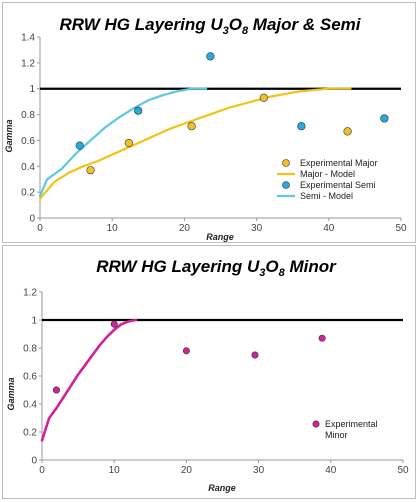  What do you see at coordinates (222, 488) in the screenshot?
I see `chart-2-xlabel: Range` at bounding box center [222, 488].